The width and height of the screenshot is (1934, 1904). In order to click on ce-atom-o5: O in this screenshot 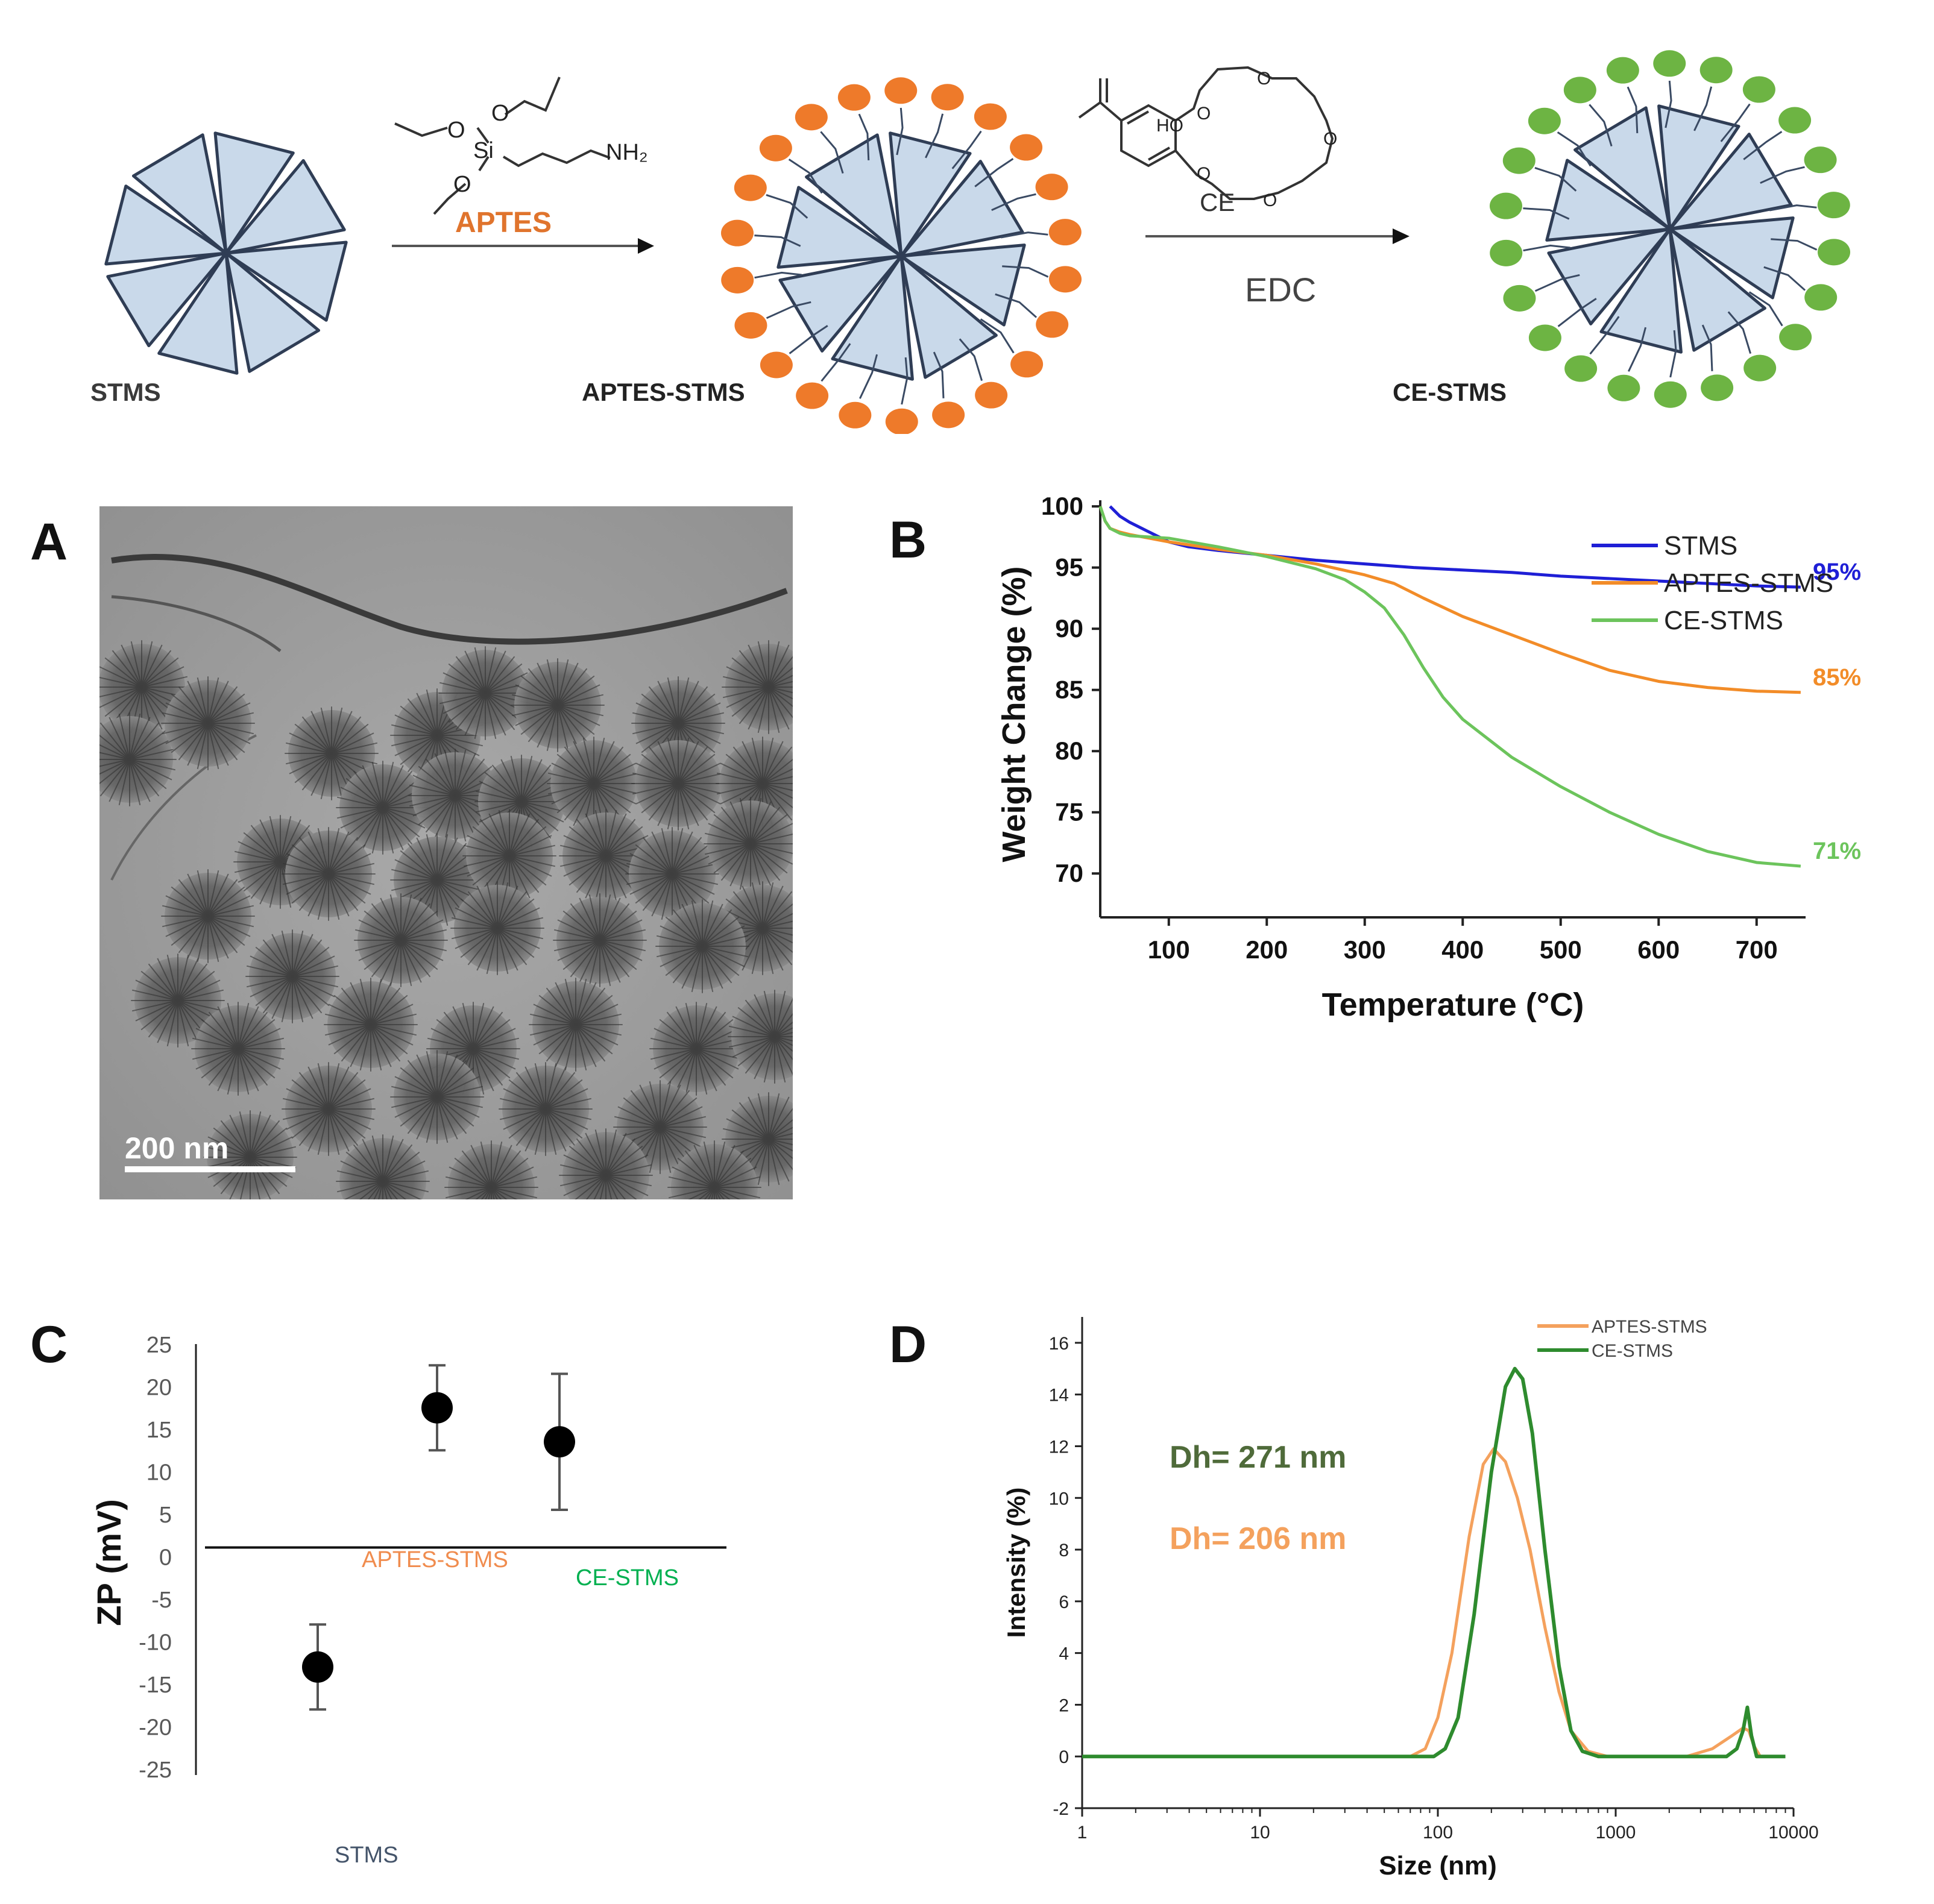, I will do `click(1204, 174)`.